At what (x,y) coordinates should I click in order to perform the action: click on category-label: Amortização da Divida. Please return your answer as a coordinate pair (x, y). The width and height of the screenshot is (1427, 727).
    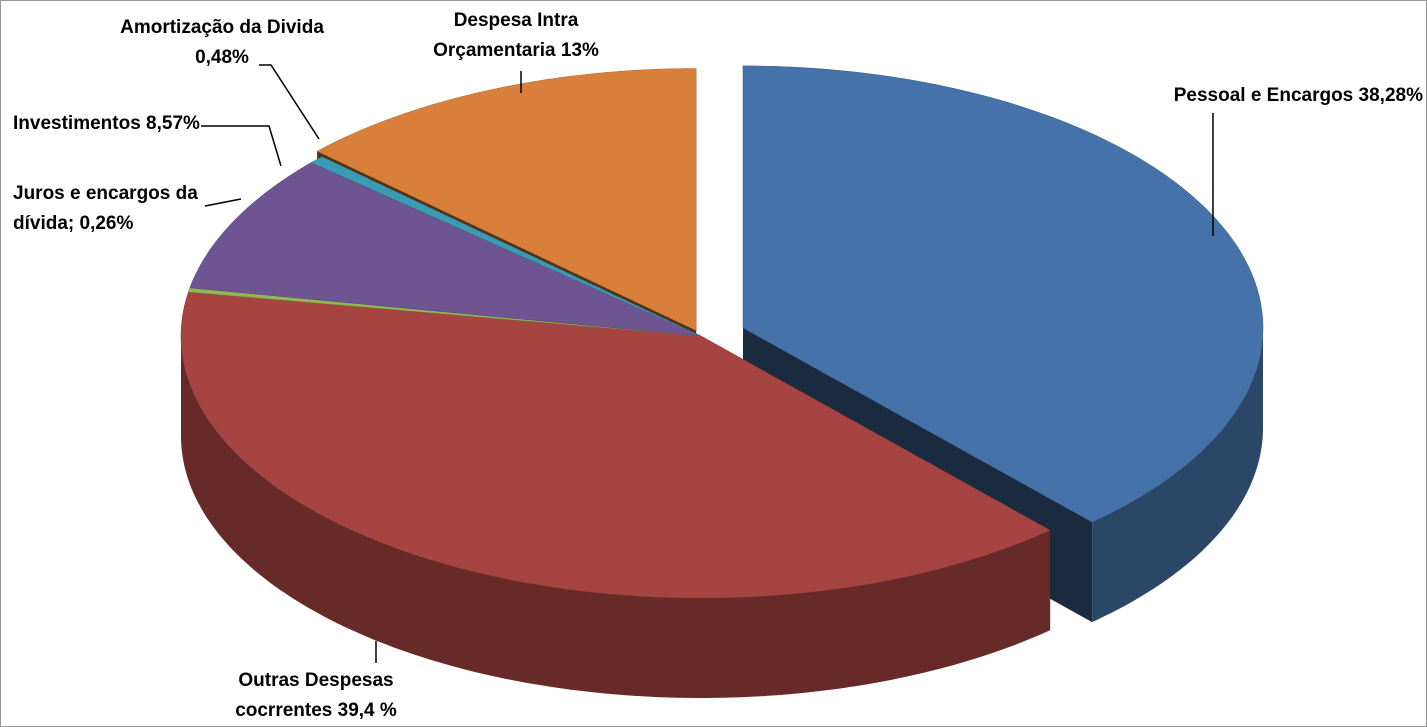
    Looking at the image, I should click on (222, 27).